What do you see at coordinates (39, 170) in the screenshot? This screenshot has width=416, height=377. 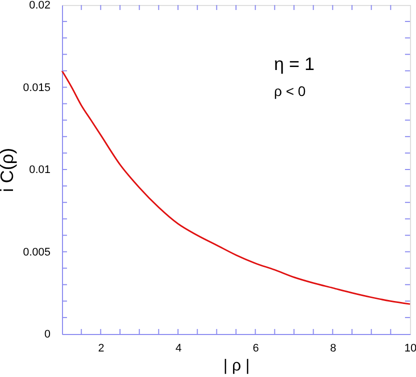 I see `y-tick-label: 0.01` at bounding box center [39, 170].